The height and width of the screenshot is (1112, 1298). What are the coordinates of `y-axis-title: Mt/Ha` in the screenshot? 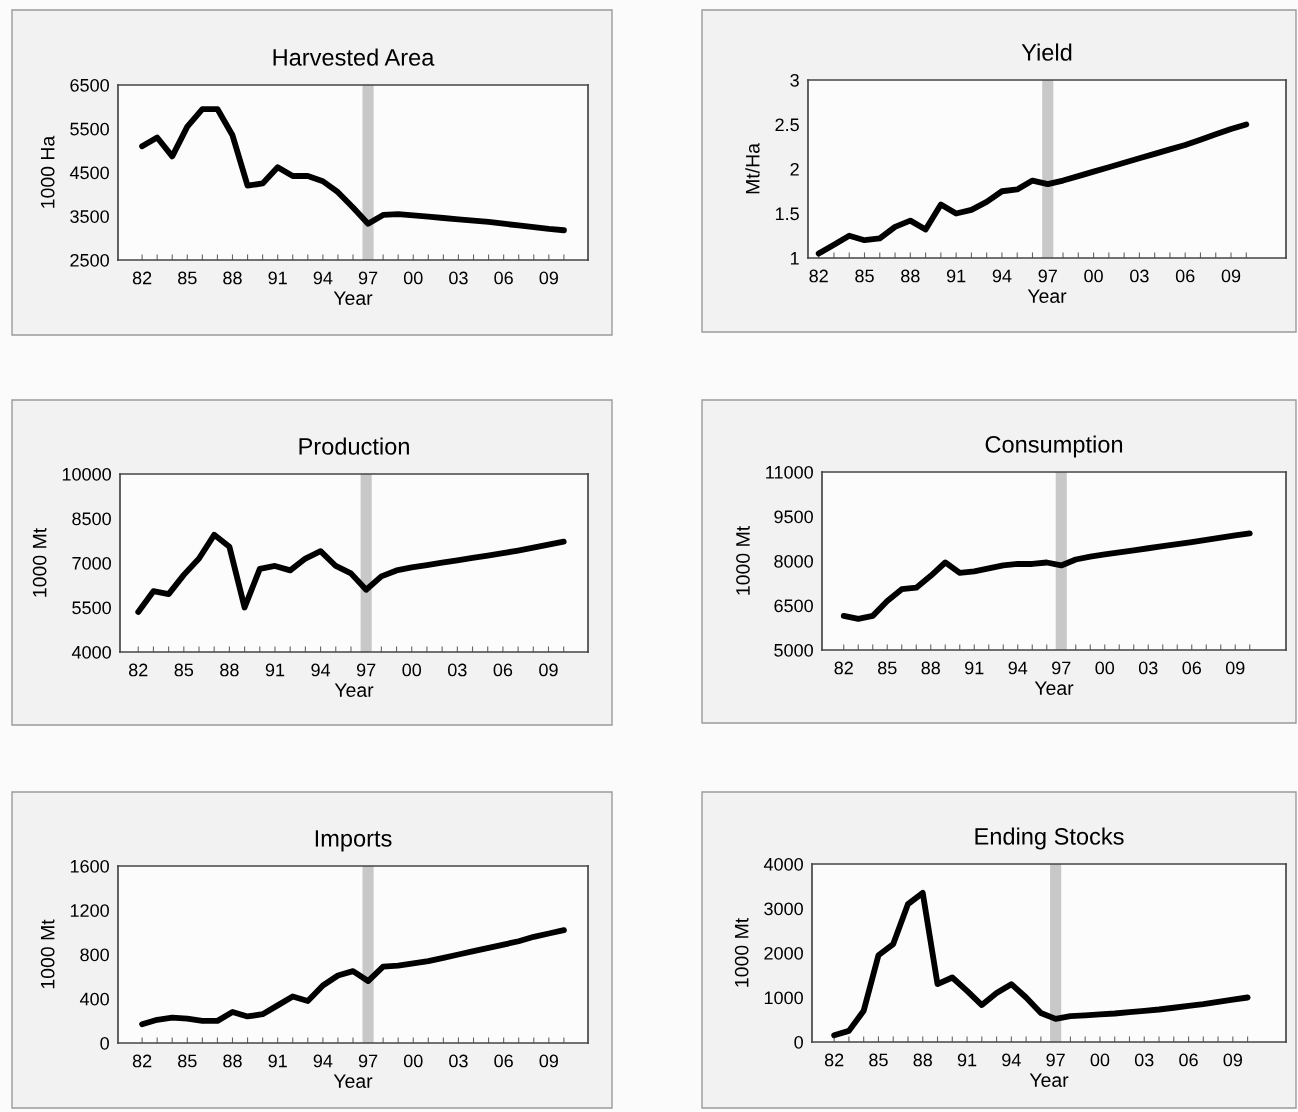 It's located at (752, 168).